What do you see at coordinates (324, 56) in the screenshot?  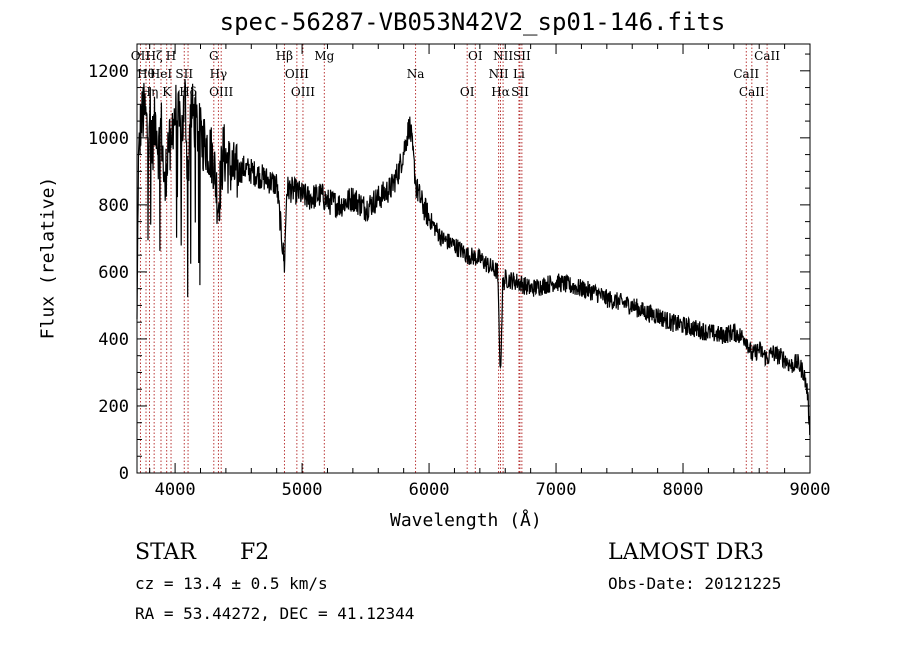 I see `line-label-mg: Mg` at bounding box center [324, 56].